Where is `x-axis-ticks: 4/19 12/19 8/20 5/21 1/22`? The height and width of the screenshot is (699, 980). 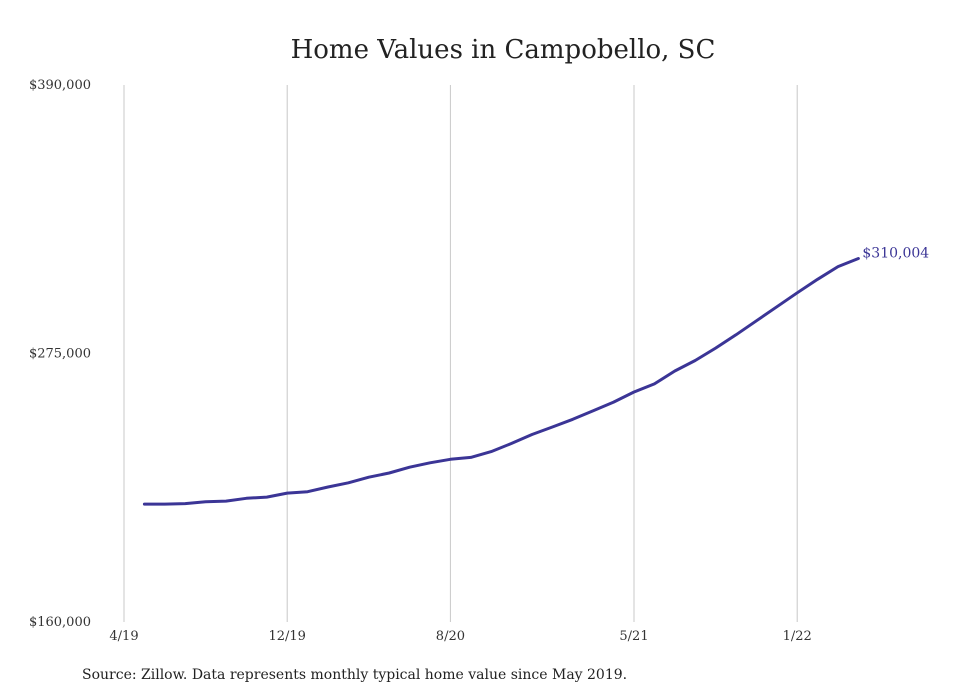 x-axis-ticks: 4/19 12/19 8/20 5/21 1/22 is located at coordinates (460, 636).